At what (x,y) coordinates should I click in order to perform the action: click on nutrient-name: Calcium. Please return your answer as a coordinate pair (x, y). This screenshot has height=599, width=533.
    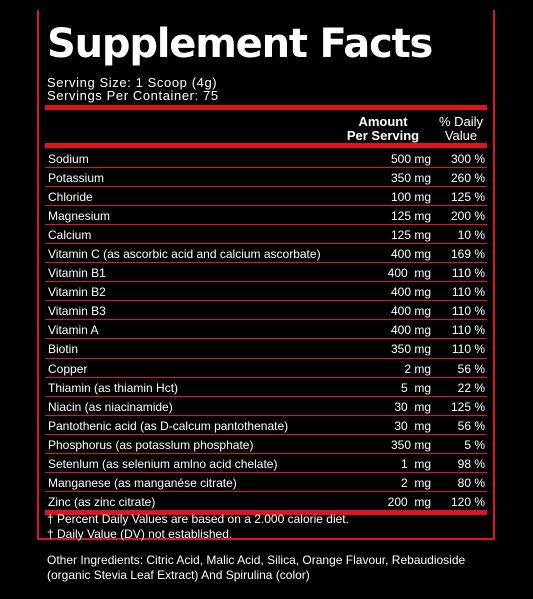
    Looking at the image, I should click on (70, 235).